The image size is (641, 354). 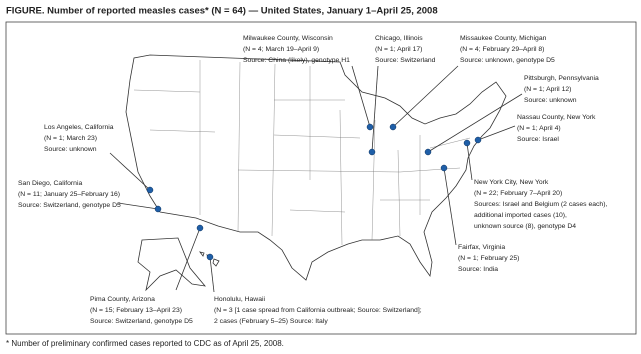 I want to click on annotation-line: Missaukee County, Michigan, so click(x=503, y=38).